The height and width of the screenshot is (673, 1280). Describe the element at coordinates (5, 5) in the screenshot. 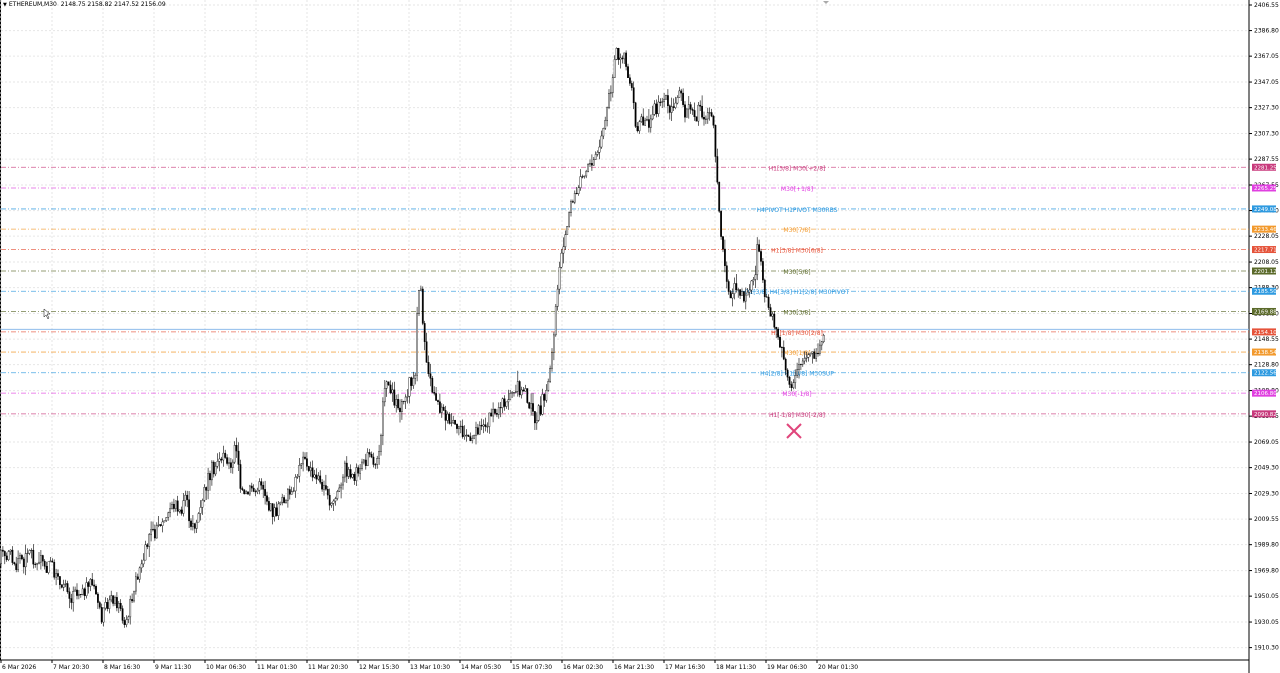

I see `collapse-triangle-icon: ▼` at that location.